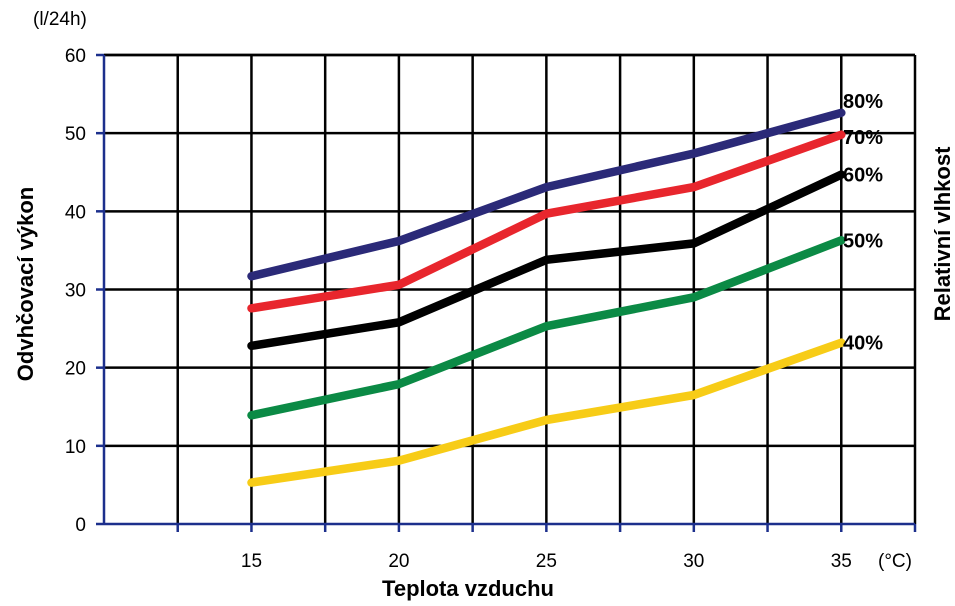 This screenshot has width=955, height=606. Describe the element at coordinates (75, 447) in the screenshot. I see `y-tick-label: 10` at that location.